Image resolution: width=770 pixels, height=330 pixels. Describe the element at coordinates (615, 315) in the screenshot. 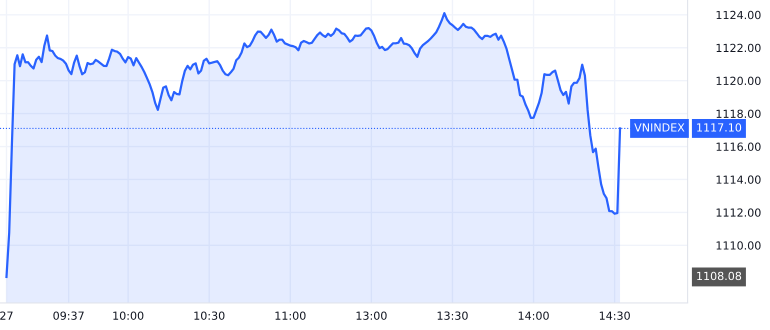

I see `x-tick-label: 14:30` at that location.